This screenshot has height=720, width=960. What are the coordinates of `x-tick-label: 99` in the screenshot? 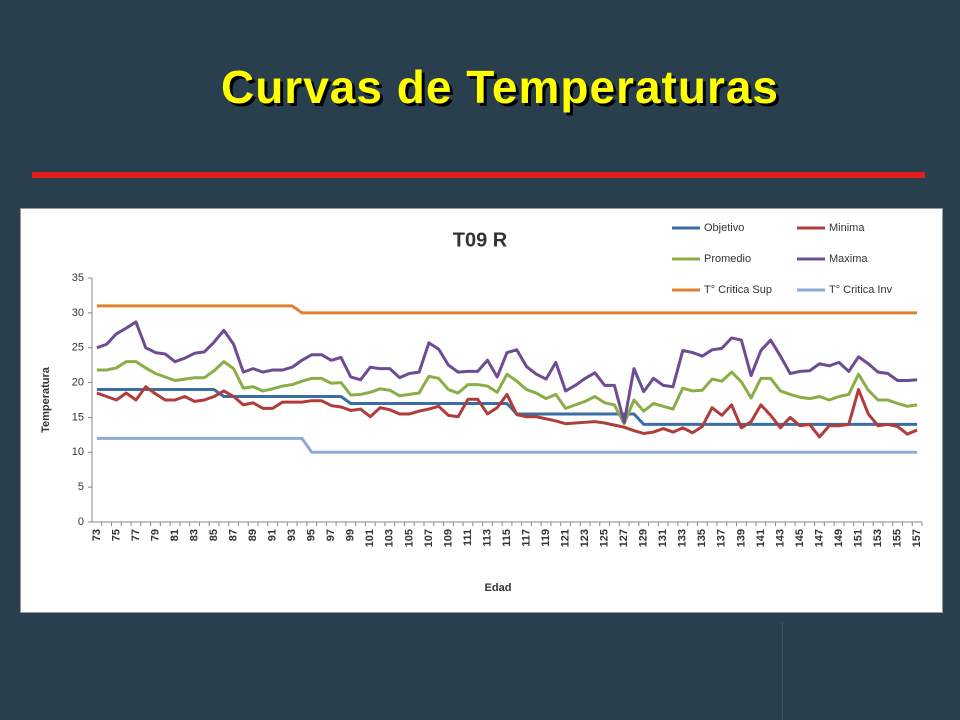 It's located at (351, 535).